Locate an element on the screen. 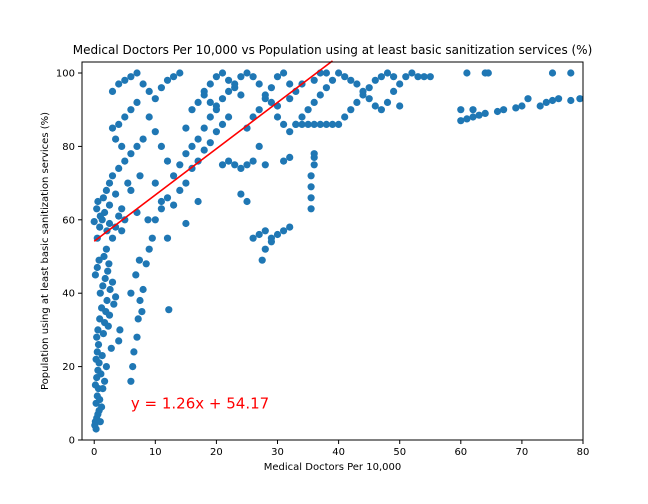 The width and height of the screenshot is (648, 504). y-tick-label: 0 is located at coordinates (72, 441).